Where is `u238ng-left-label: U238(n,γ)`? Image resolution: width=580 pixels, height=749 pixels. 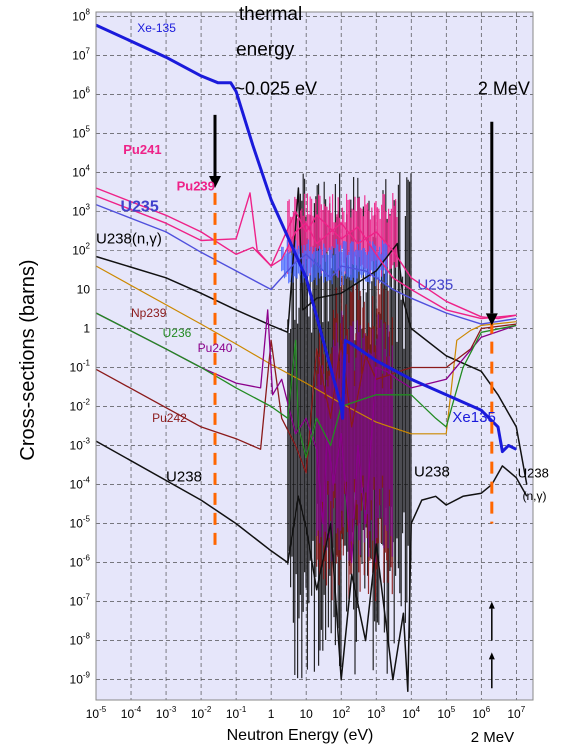 u238ng-left-label: U238(n,γ) is located at coordinates (129, 239).